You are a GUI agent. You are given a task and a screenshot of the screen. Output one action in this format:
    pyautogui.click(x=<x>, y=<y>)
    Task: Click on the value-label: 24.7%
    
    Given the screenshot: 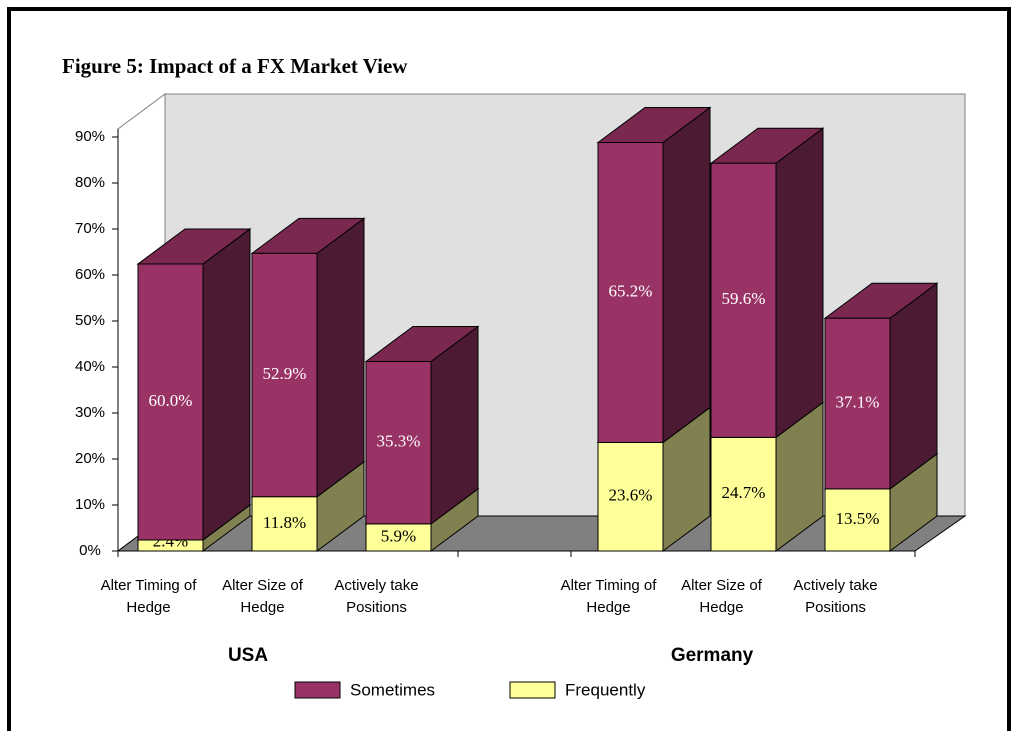 What is the action you would take?
    pyautogui.click(x=744, y=492)
    